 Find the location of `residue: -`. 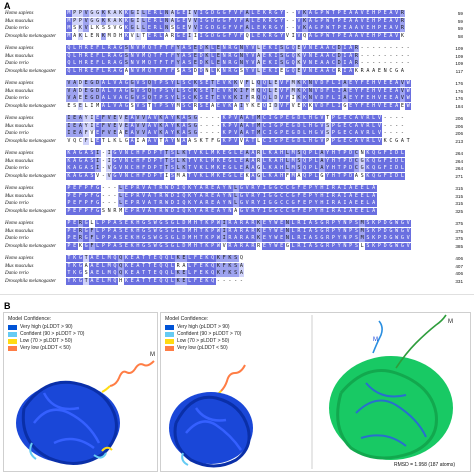

residue: - is located at coordinates (379, 55).